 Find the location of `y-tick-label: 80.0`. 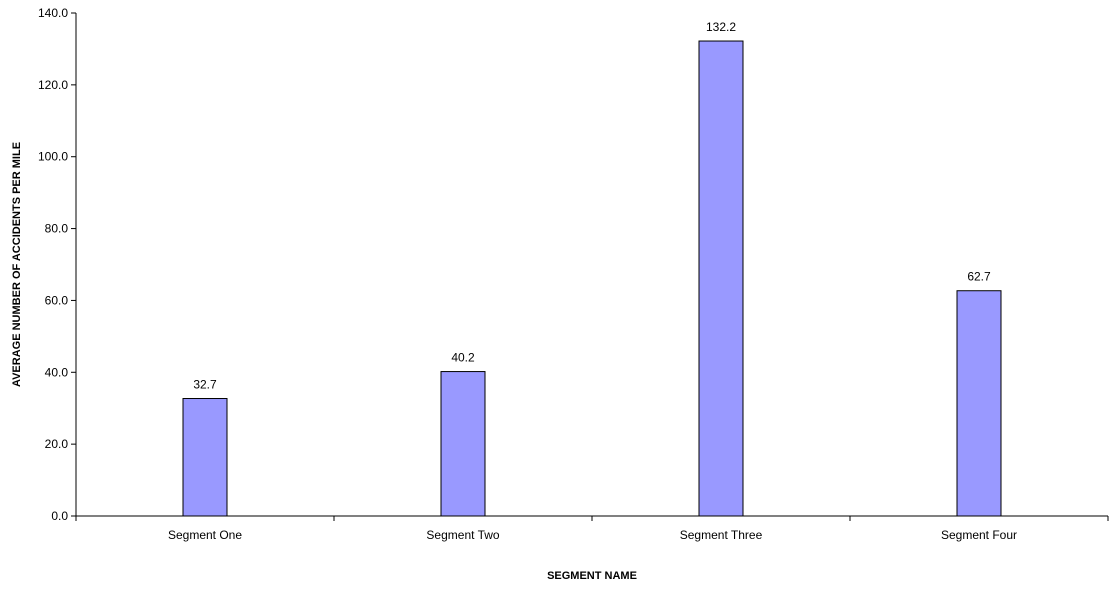

y-tick-label: 80.0 is located at coordinates (57, 229).